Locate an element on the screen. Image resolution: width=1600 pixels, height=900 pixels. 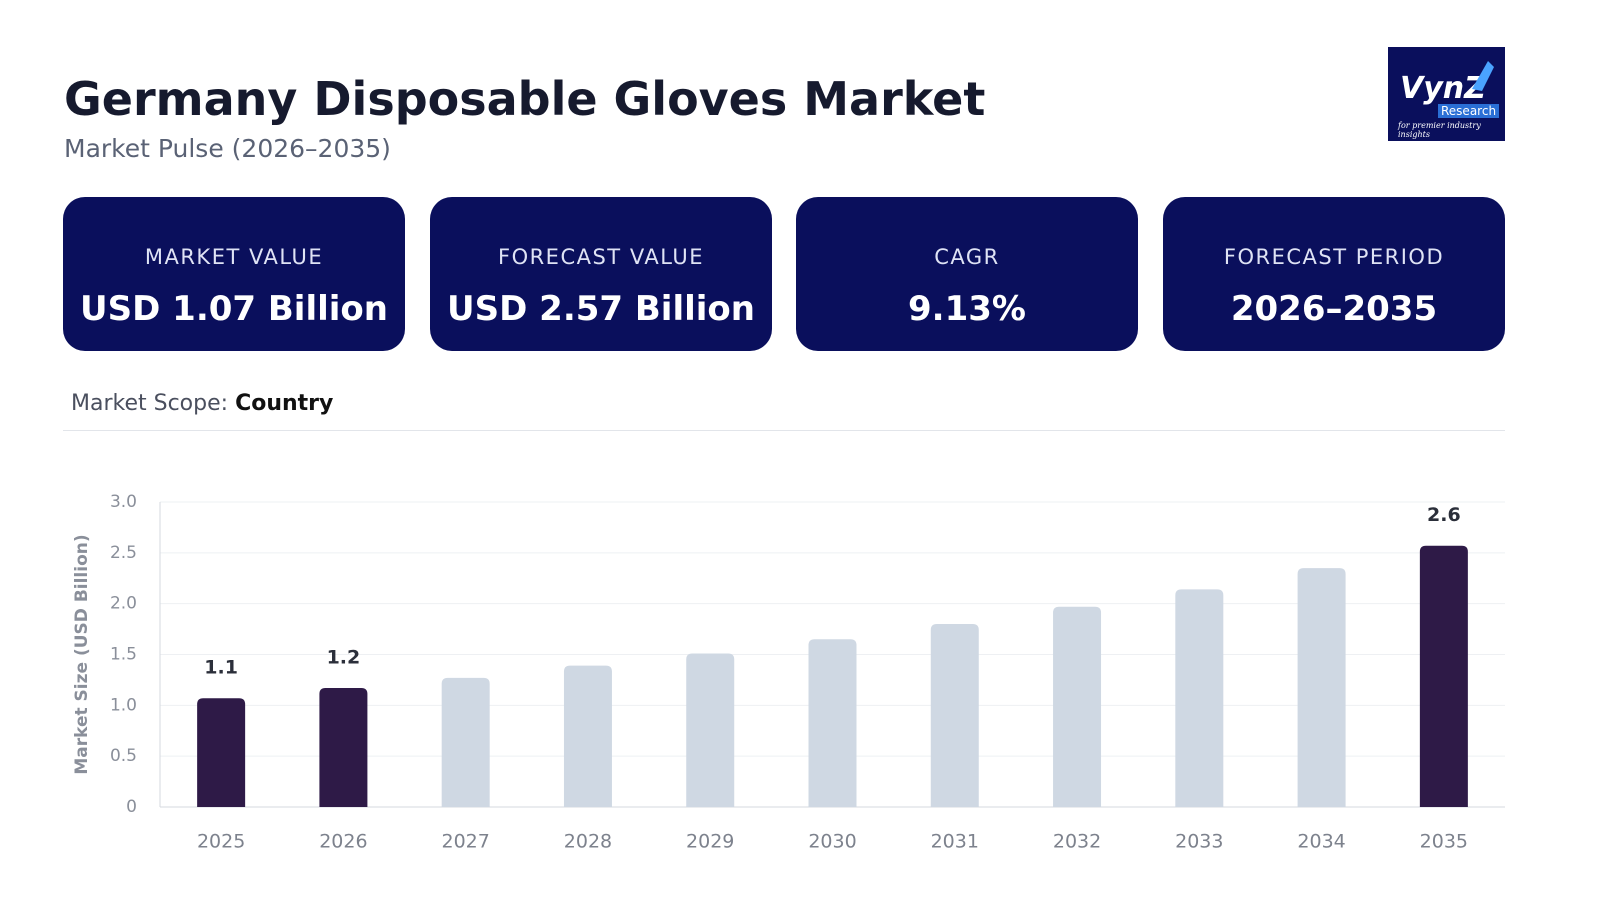
x-tick-label: 2025 is located at coordinates (221, 842).